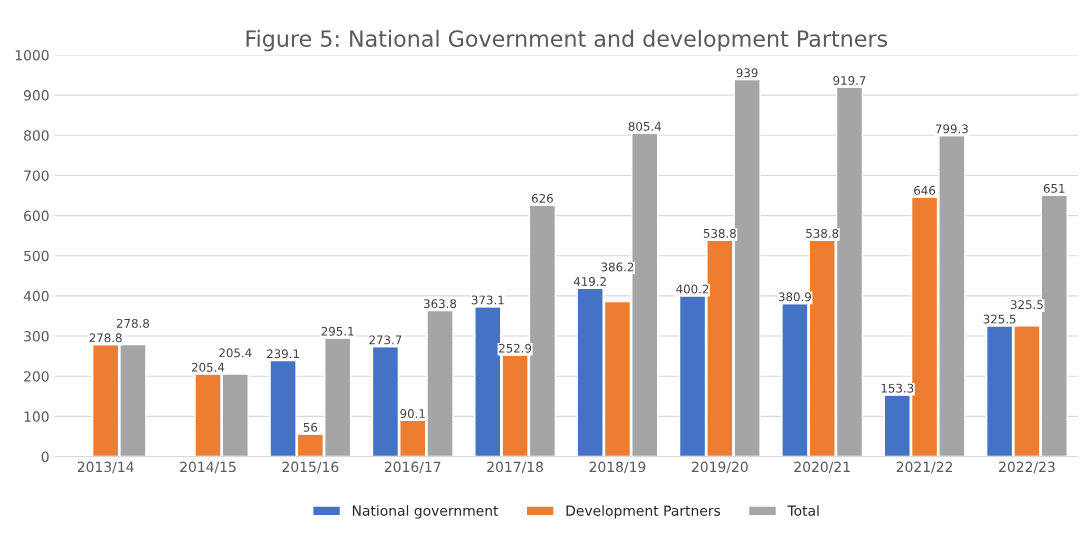 The height and width of the screenshot is (550, 1089). I want to click on legend-label: National government, so click(425, 512).